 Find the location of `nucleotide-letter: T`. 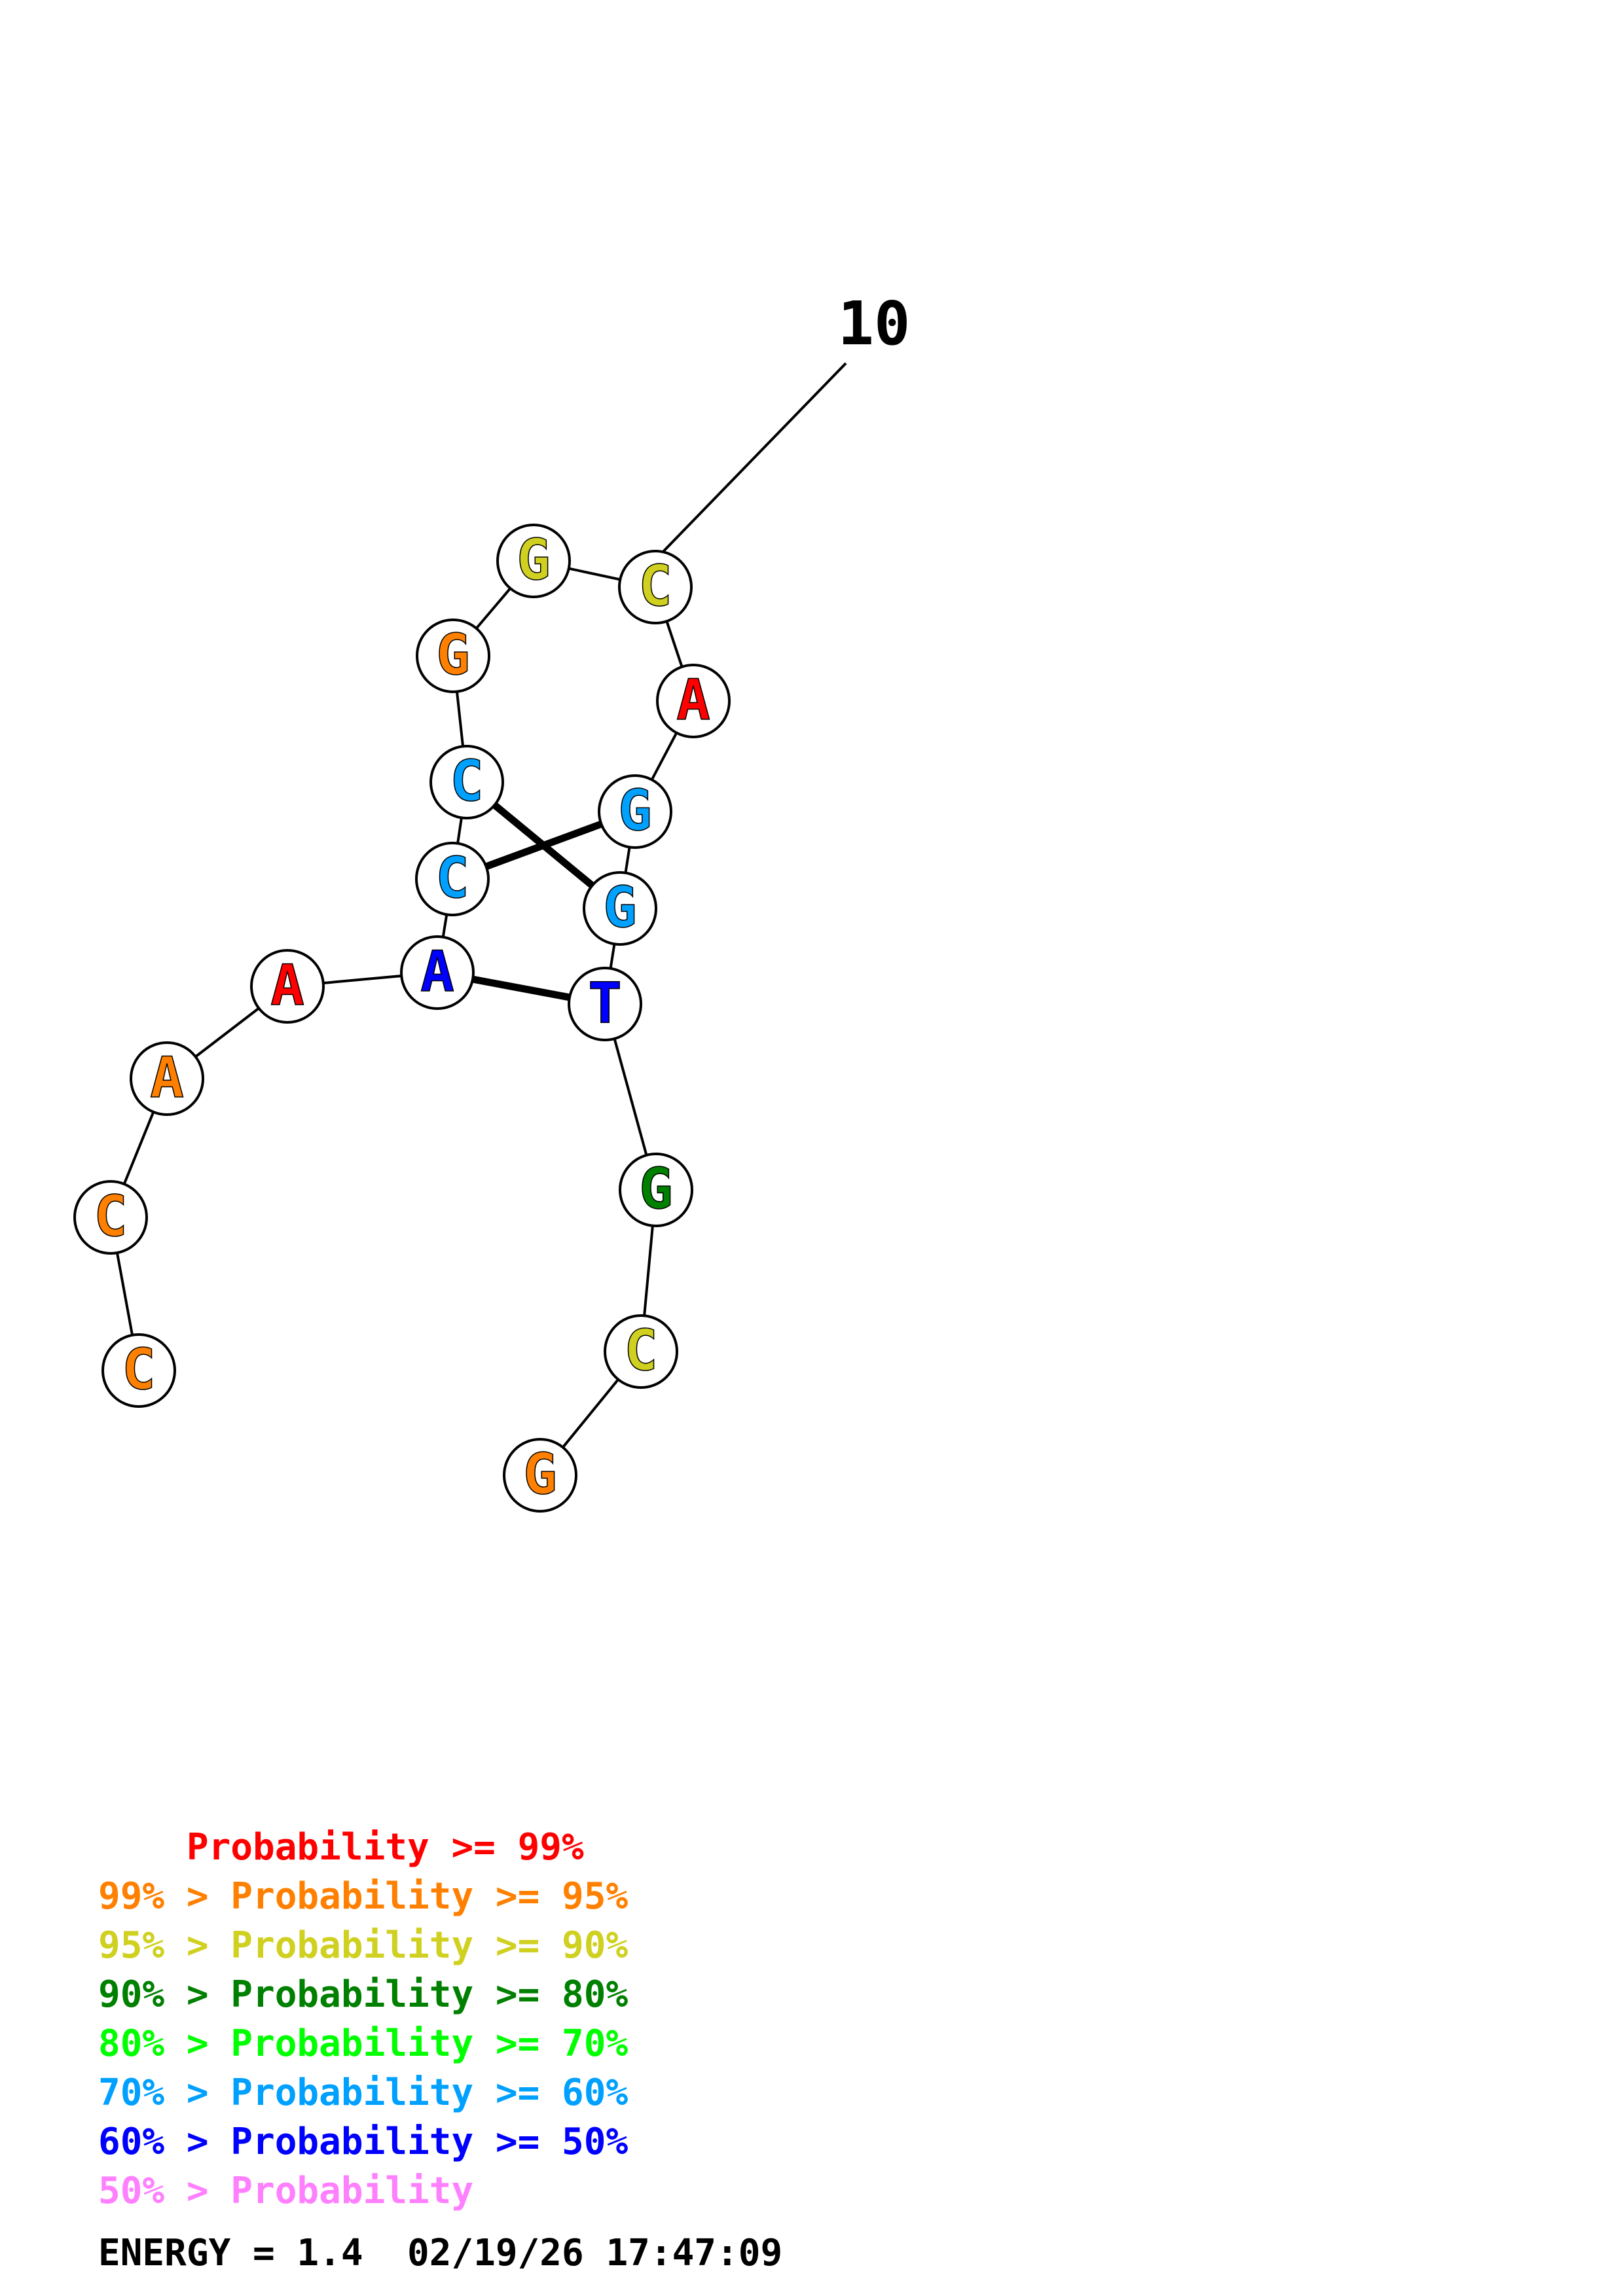

nucleotide-letter: T is located at coordinates (605, 1003).